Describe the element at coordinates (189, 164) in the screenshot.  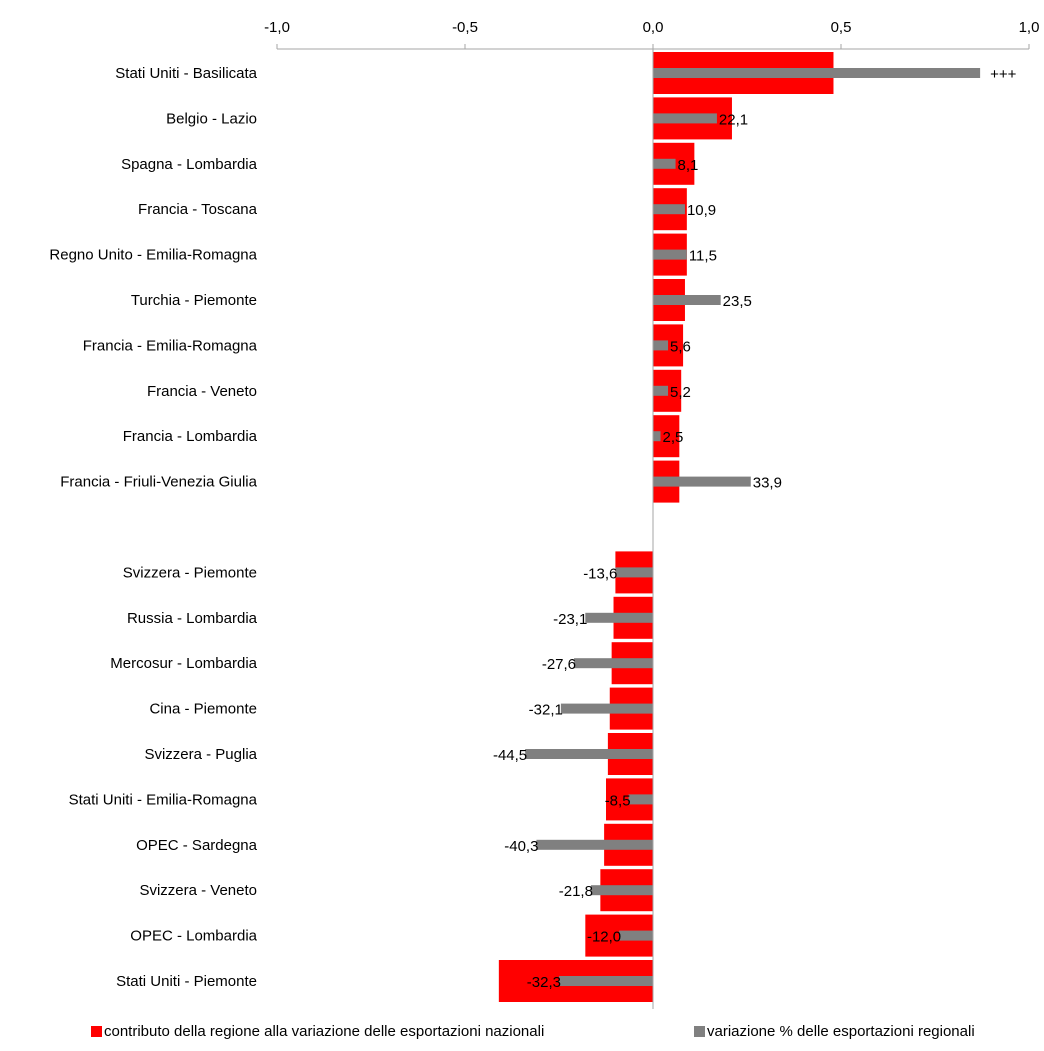
I see `category-label: Spagna - Lombardia` at that location.